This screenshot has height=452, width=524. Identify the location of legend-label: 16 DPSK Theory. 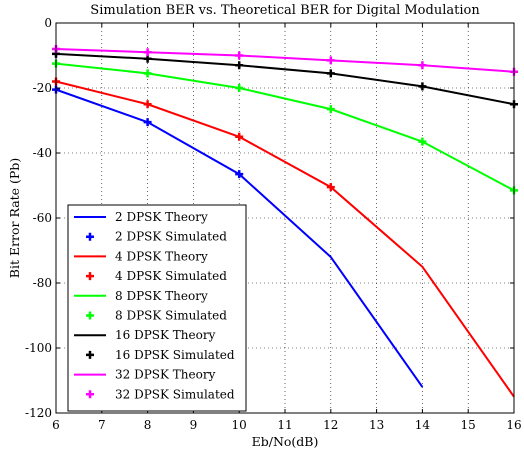
(165, 335).